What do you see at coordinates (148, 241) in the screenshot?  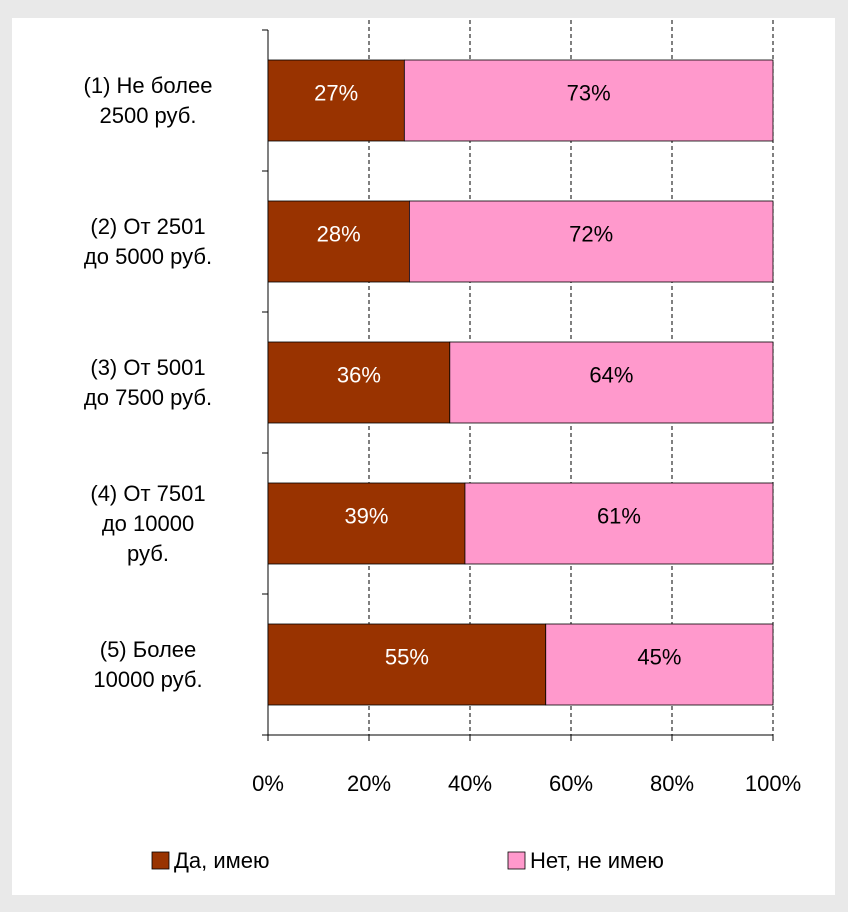 I see `y-tick-label: (2) От 2501 до 5000 руб.` at bounding box center [148, 241].